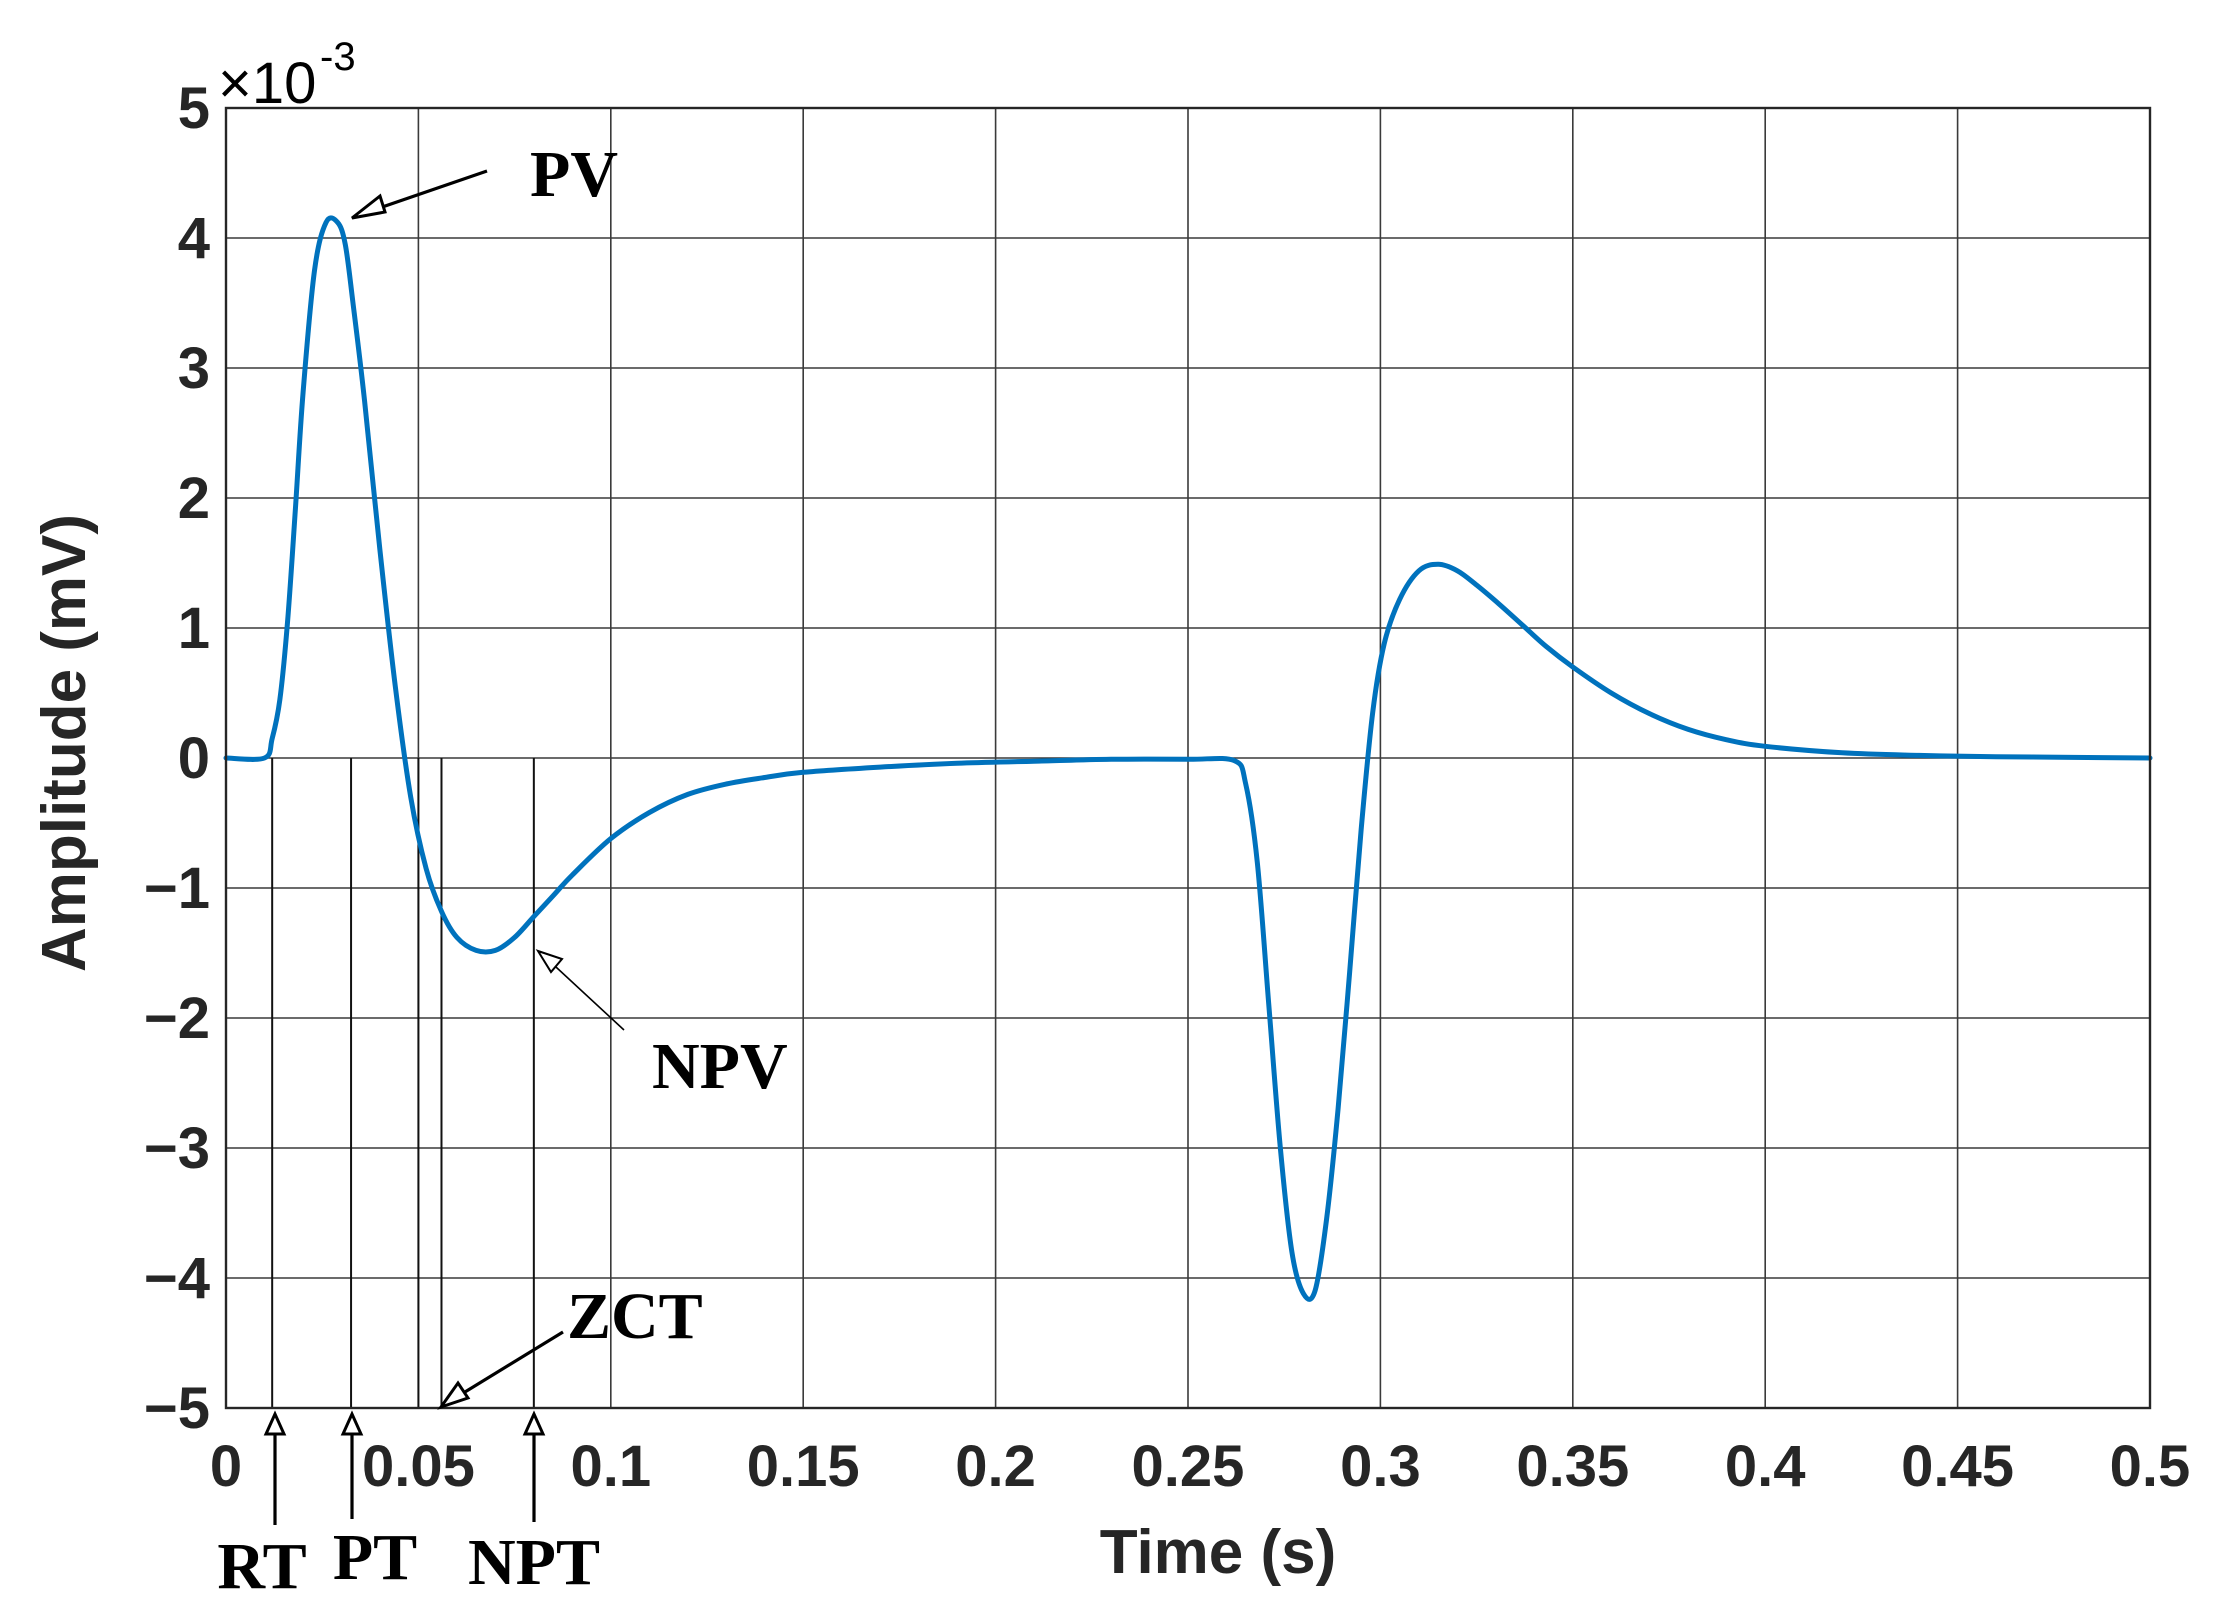 The height and width of the screenshot is (1601, 2222). Describe the element at coordinates (803, 1466) in the screenshot. I see `x-tick-label: 0.15` at that location.